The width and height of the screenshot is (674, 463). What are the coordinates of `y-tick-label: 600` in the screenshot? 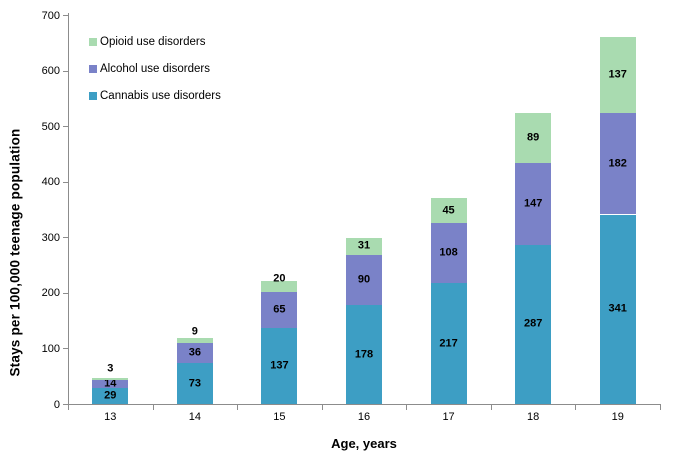 It's located at (50, 71).